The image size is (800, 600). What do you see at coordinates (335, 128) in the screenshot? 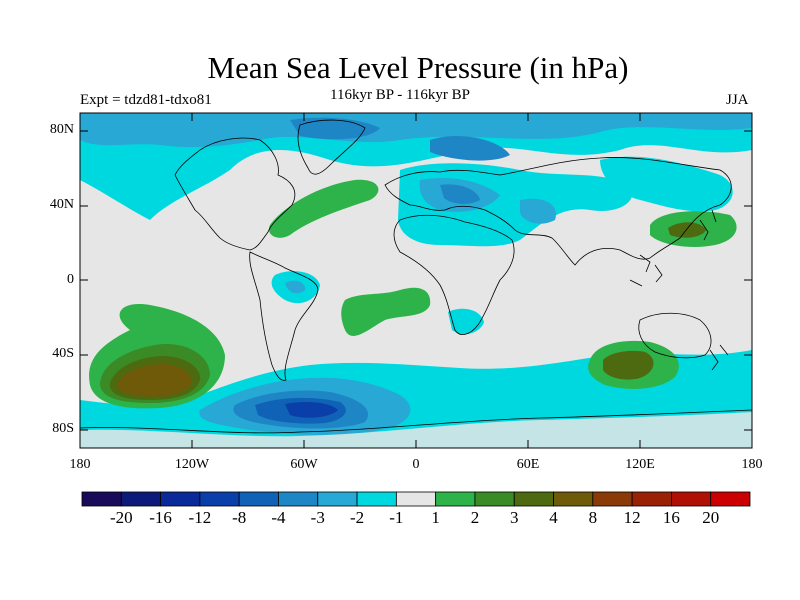
I see `arctic-negative-core-west` at bounding box center [335, 128].